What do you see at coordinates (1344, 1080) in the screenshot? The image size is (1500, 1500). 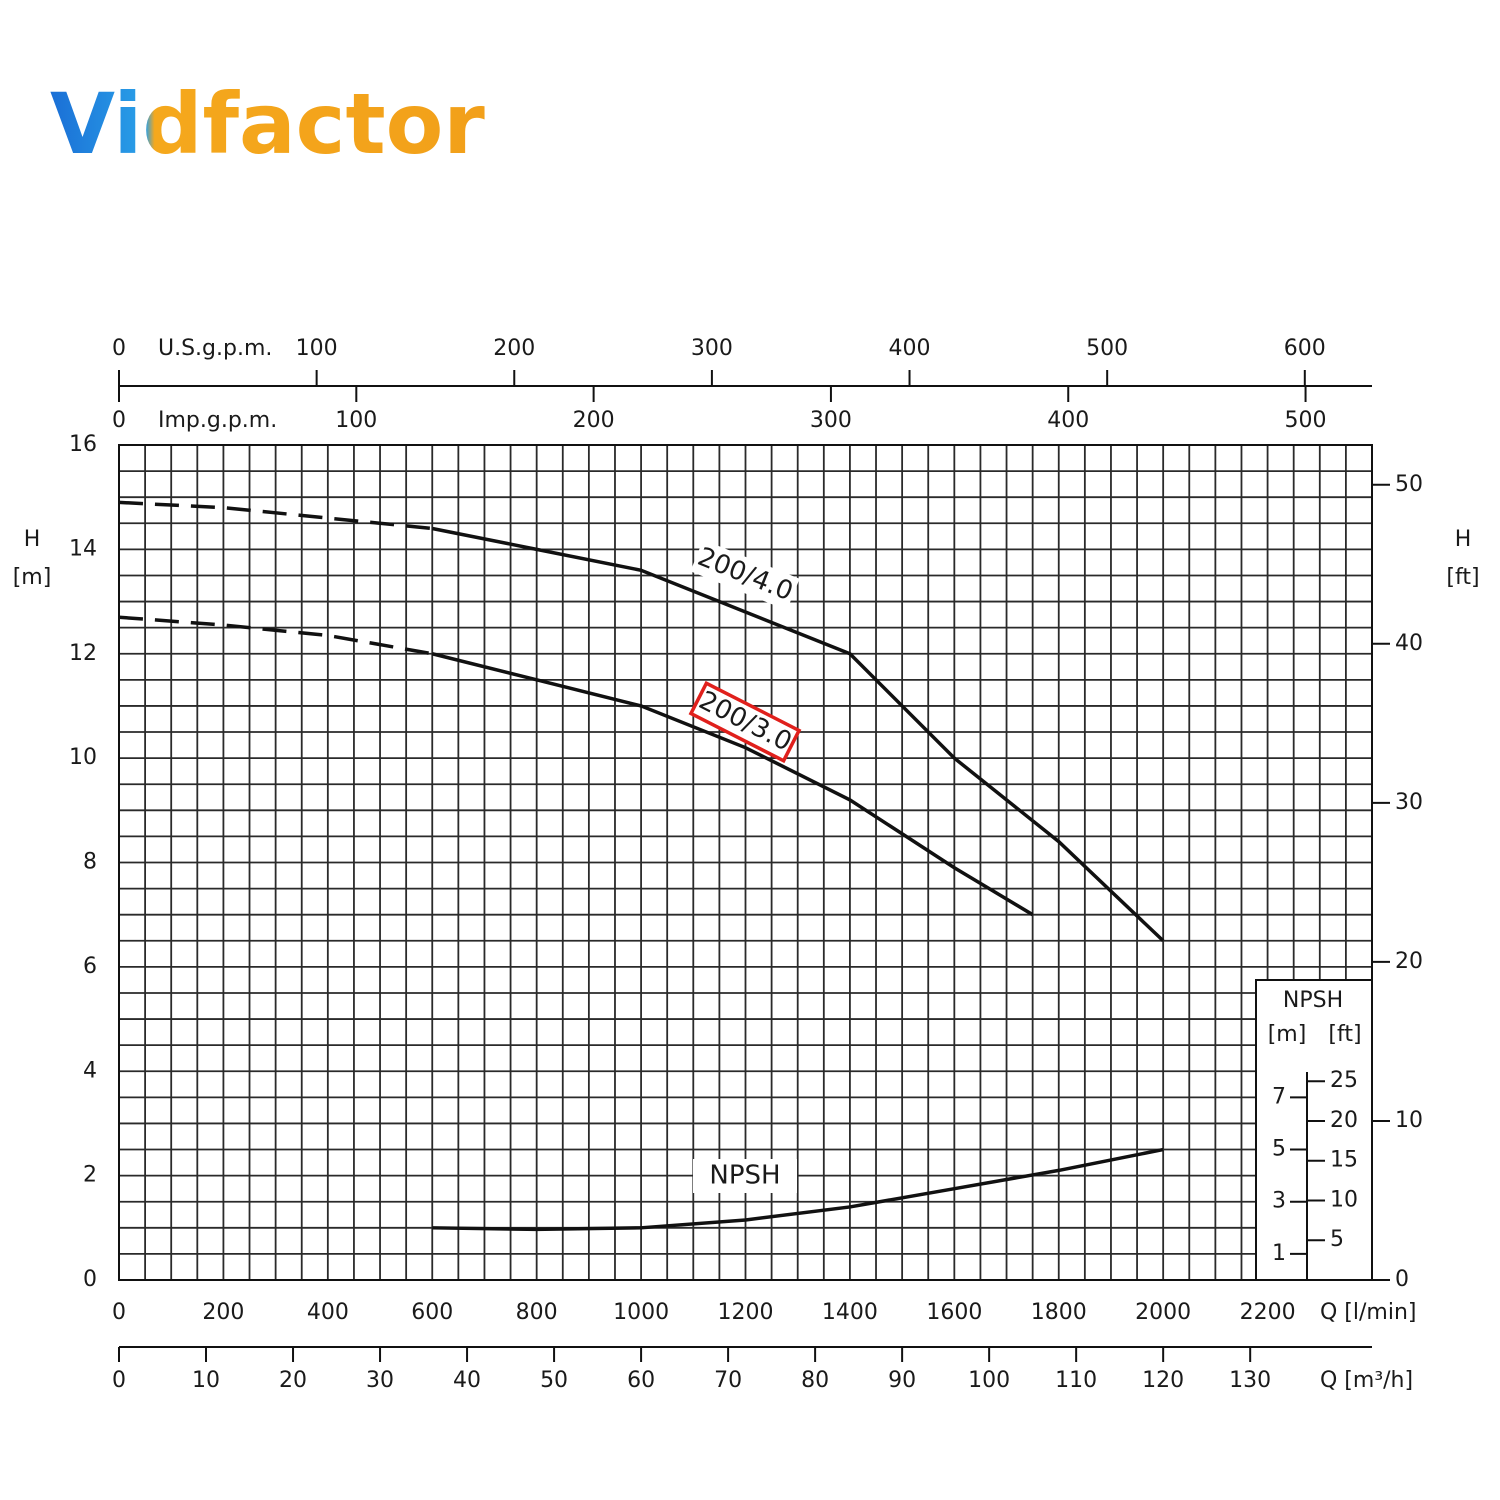 I see `npsh-ft-tick-label: 25` at bounding box center [1344, 1080].